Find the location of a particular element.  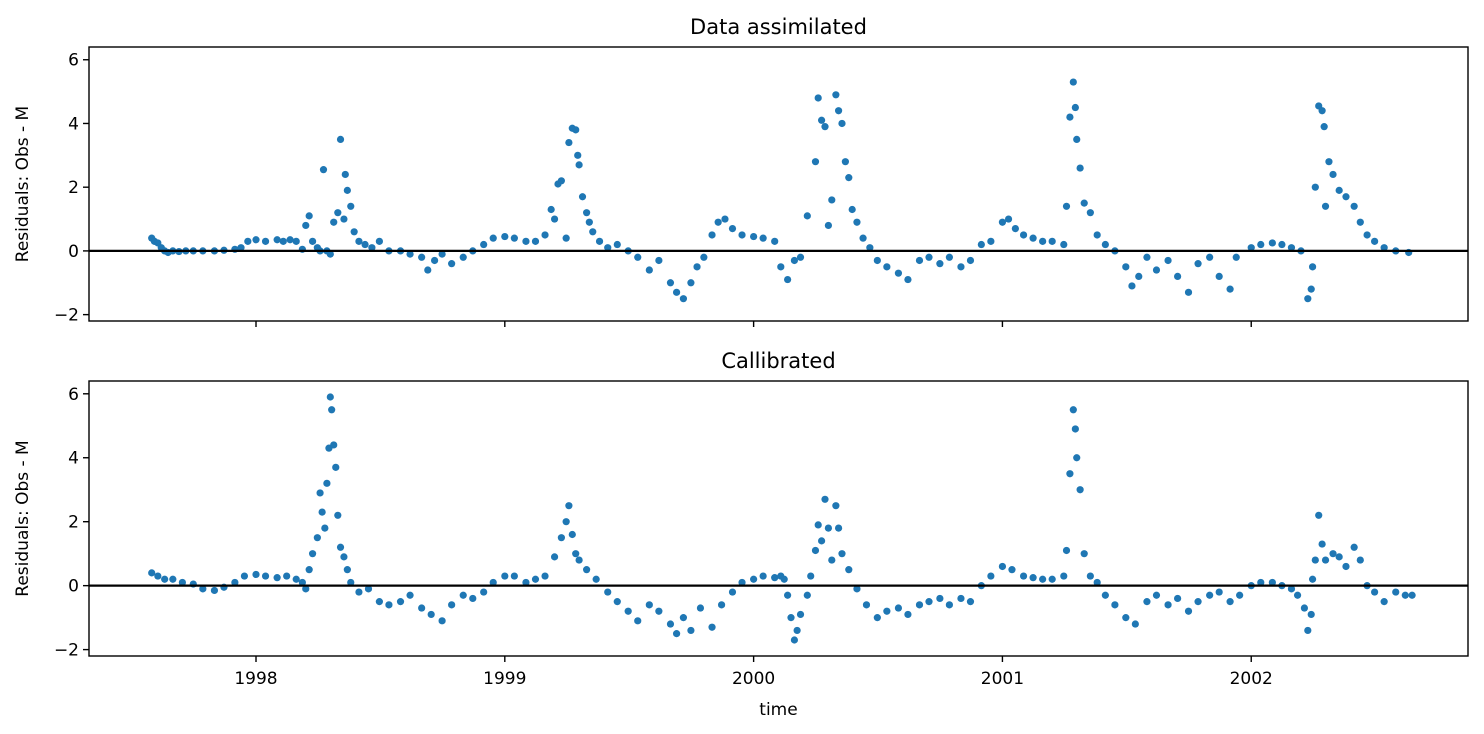

y-tick-label: −2 is located at coordinates (66, 316).